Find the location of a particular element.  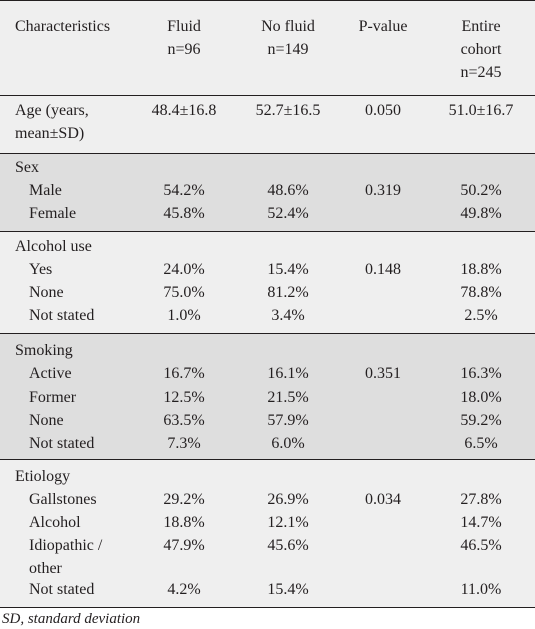

cell-entire: 18.0% is located at coordinates (481, 397).